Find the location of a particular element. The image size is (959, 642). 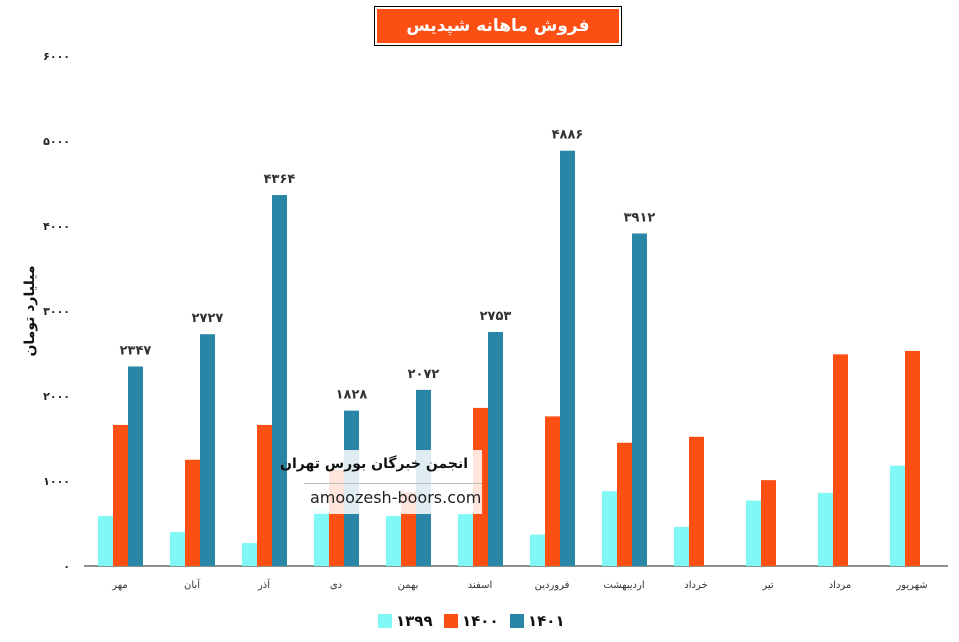

watermark-url: amoozesh-boors.com is located at coordinates (396, 497).